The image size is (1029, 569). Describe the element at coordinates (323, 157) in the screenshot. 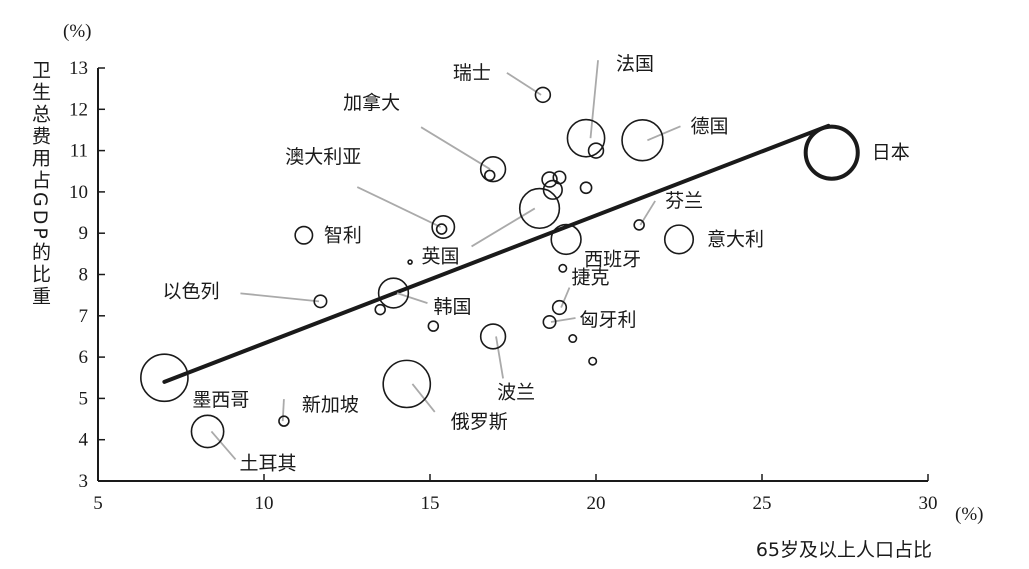

I see `point-label: 澳大利亚` at that location.